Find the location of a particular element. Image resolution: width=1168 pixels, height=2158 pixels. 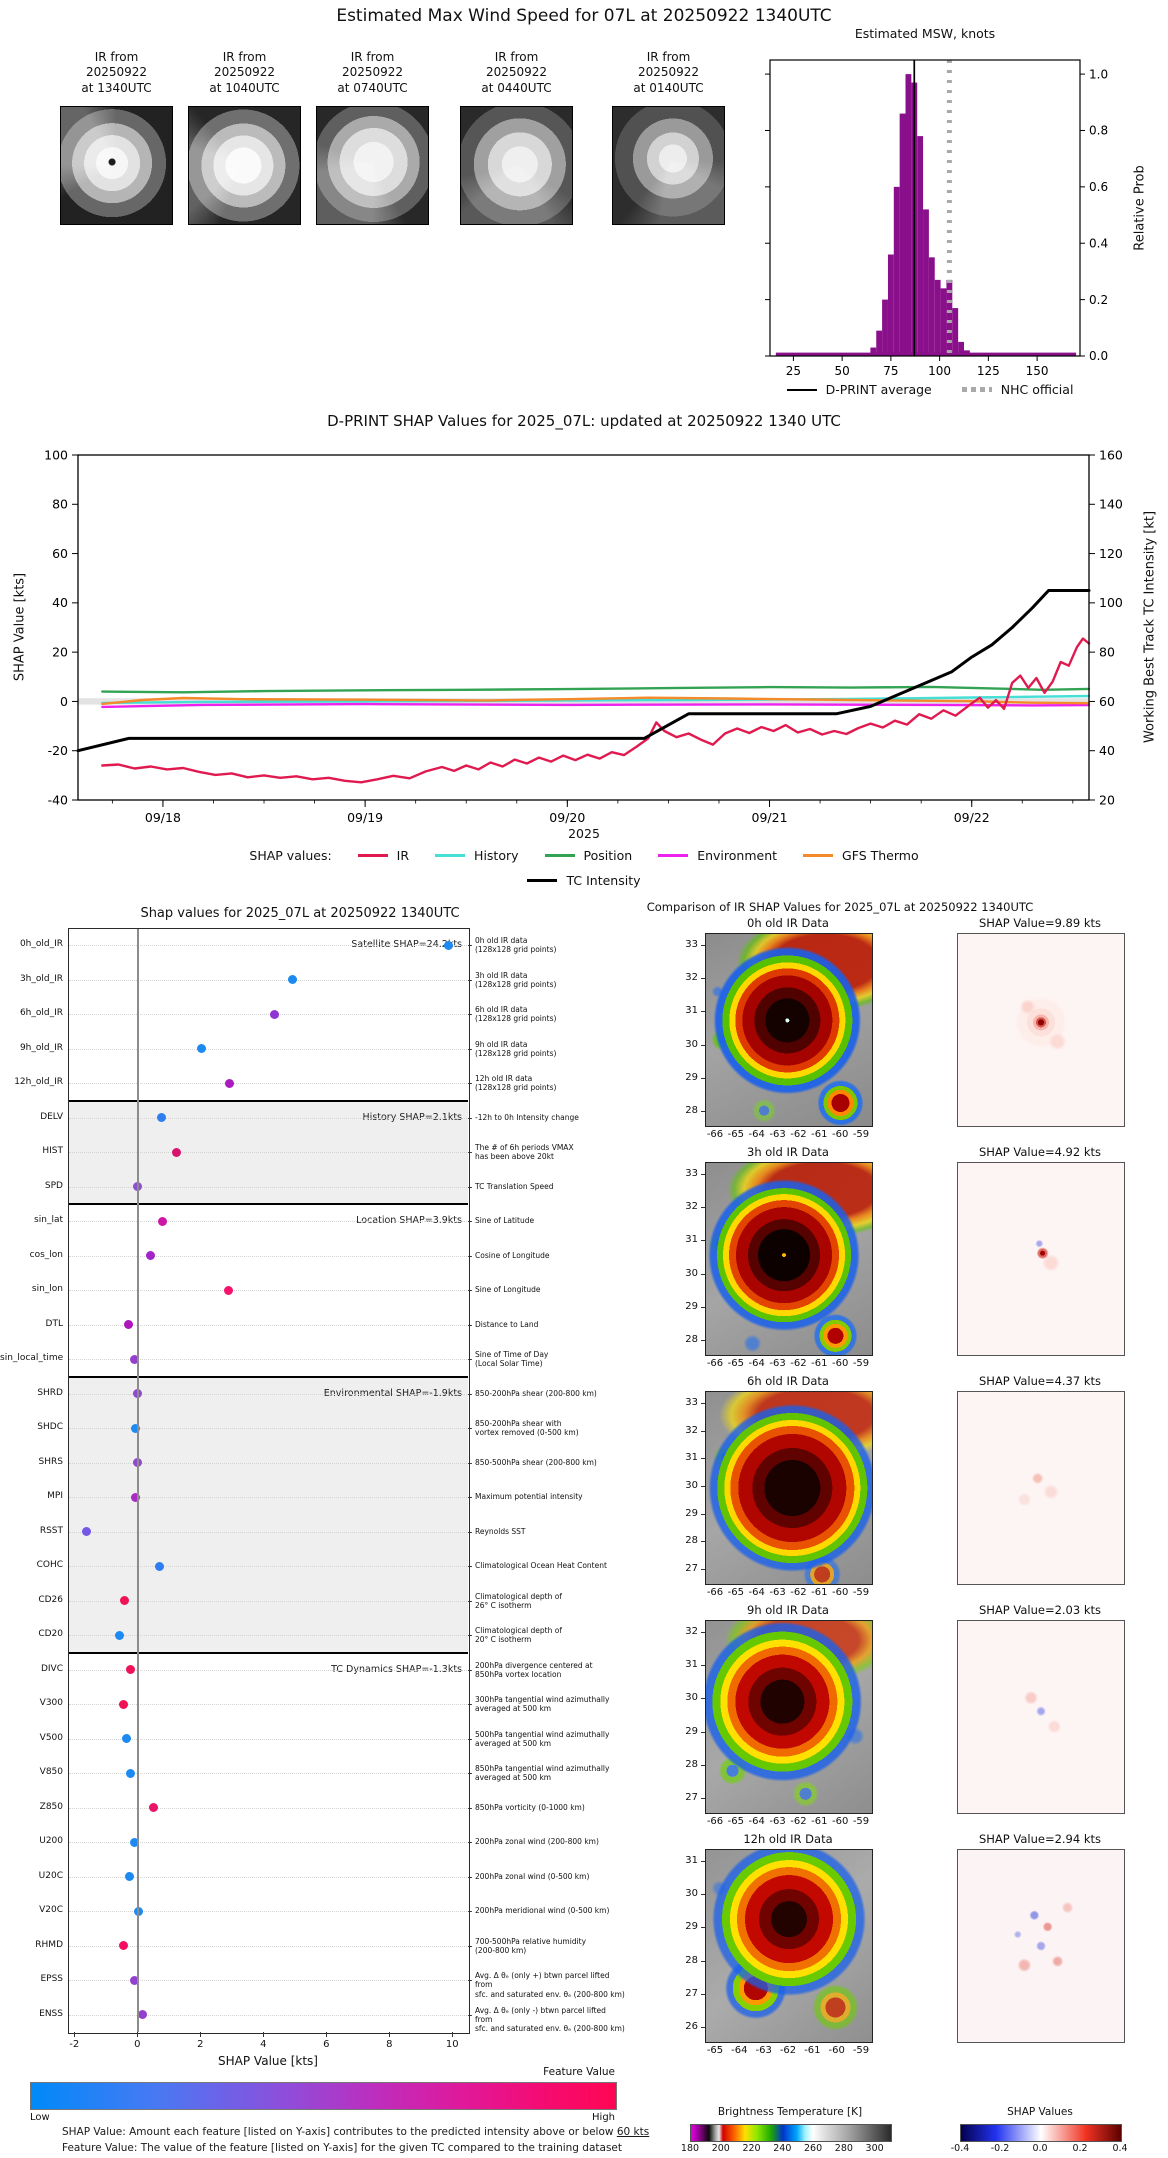

x-tick-label: 09/19 is located at coordinates (365, 817).